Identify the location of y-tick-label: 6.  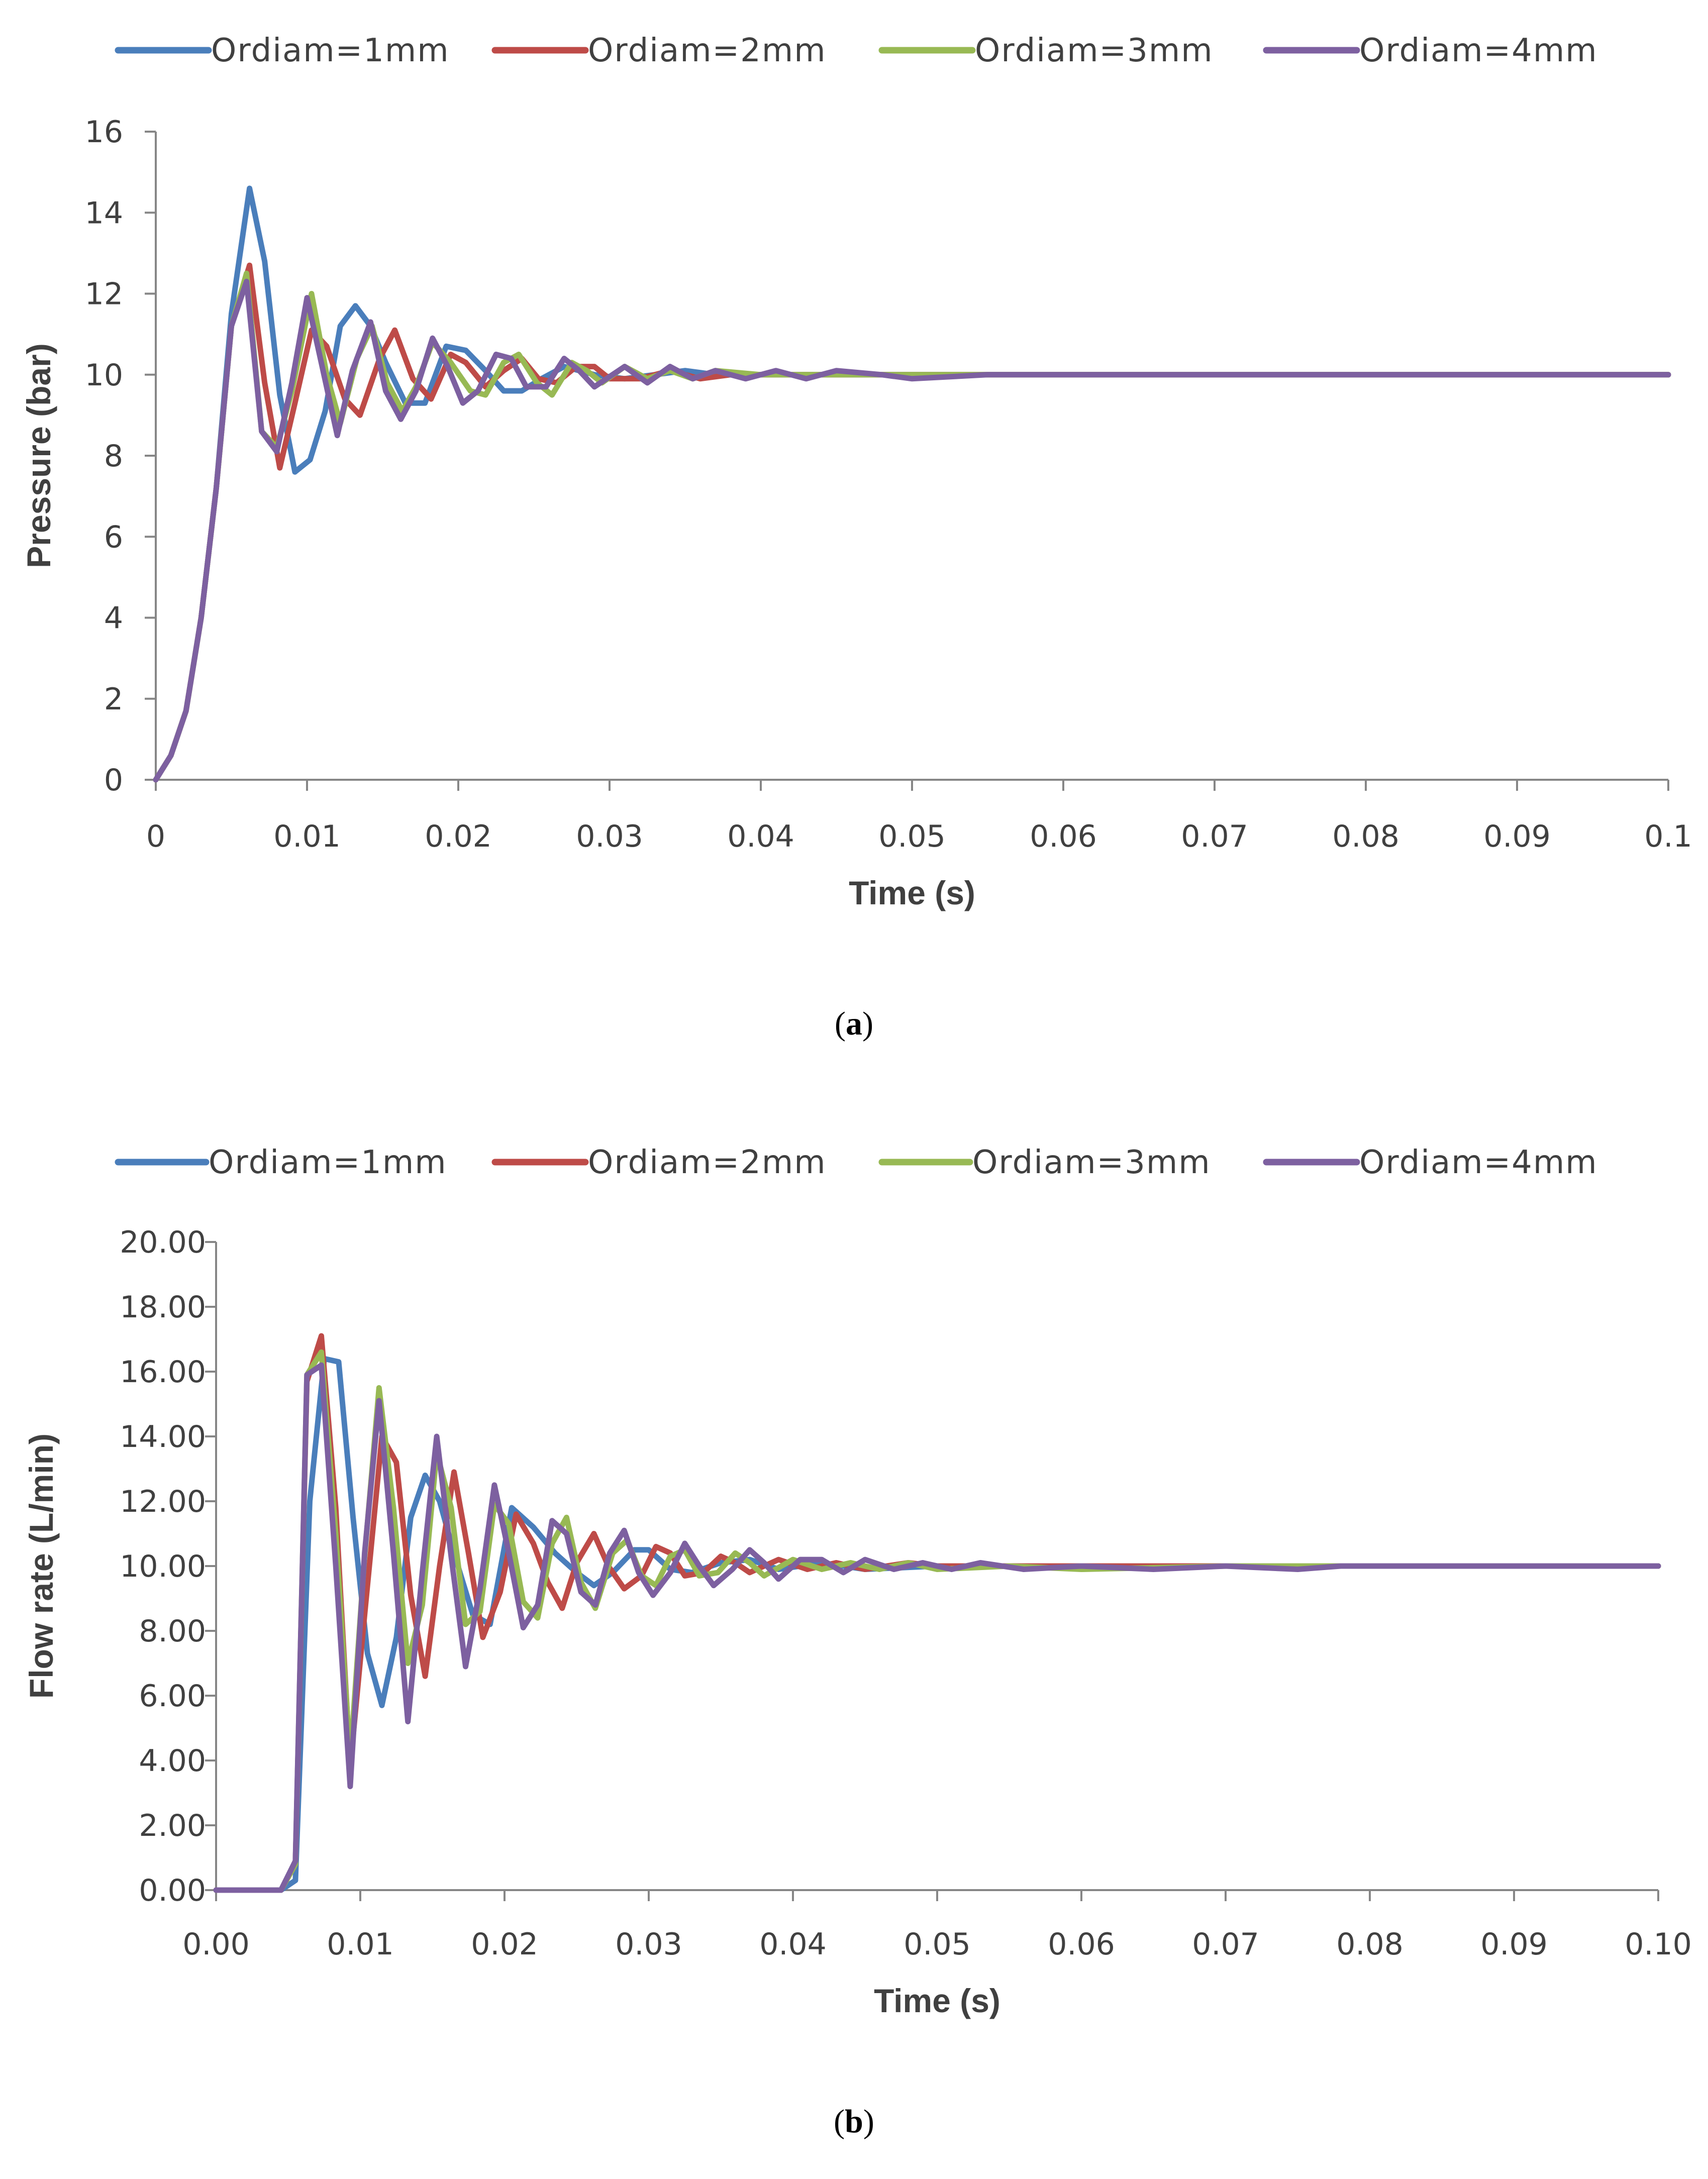
(114, 537).